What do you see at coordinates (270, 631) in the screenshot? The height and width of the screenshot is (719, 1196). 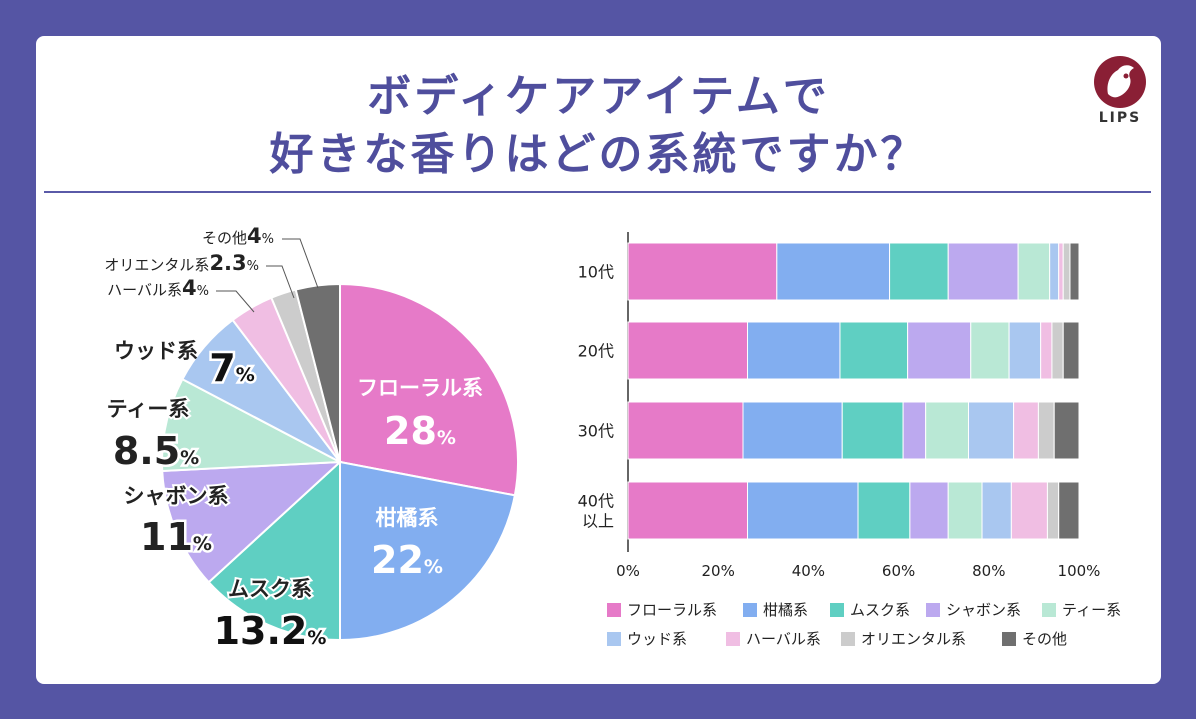 I see `pie-label-value: 13.2%` at bounding box center [270, 631].